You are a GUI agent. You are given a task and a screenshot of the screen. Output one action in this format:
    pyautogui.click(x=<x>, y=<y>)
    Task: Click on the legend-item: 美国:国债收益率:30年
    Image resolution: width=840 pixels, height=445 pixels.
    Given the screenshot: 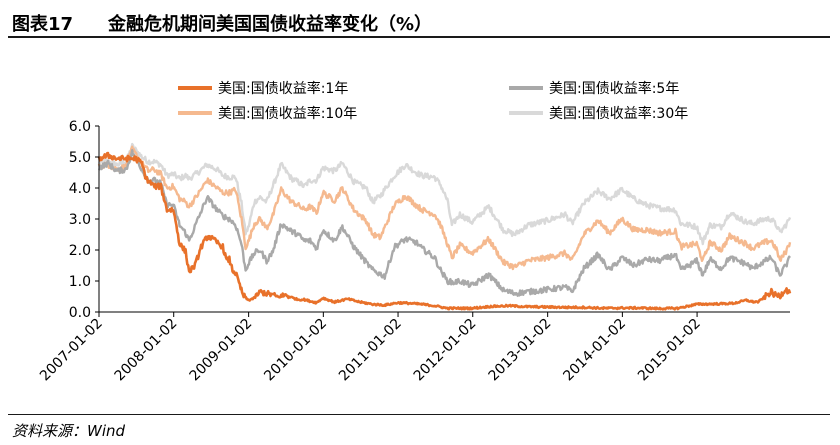 What is the action you would take?
    pyautogui.click(x=598, y=113)
    